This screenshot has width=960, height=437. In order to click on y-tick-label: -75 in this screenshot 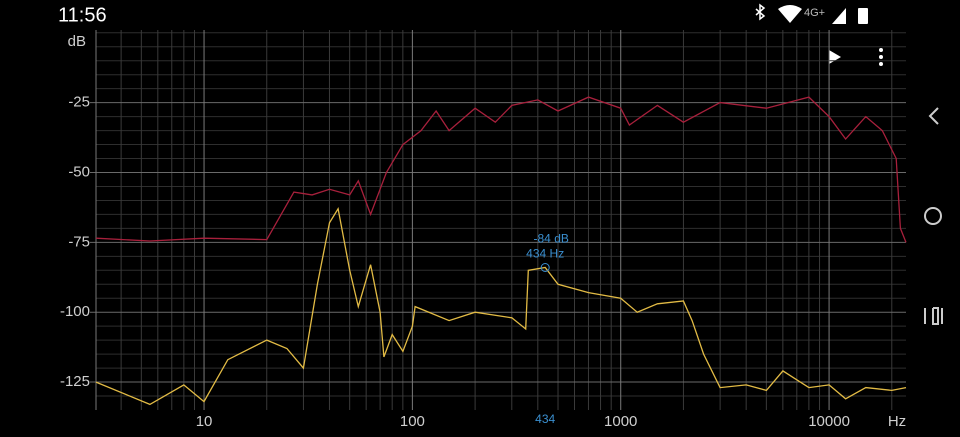, I will do `click(79, 241)`.